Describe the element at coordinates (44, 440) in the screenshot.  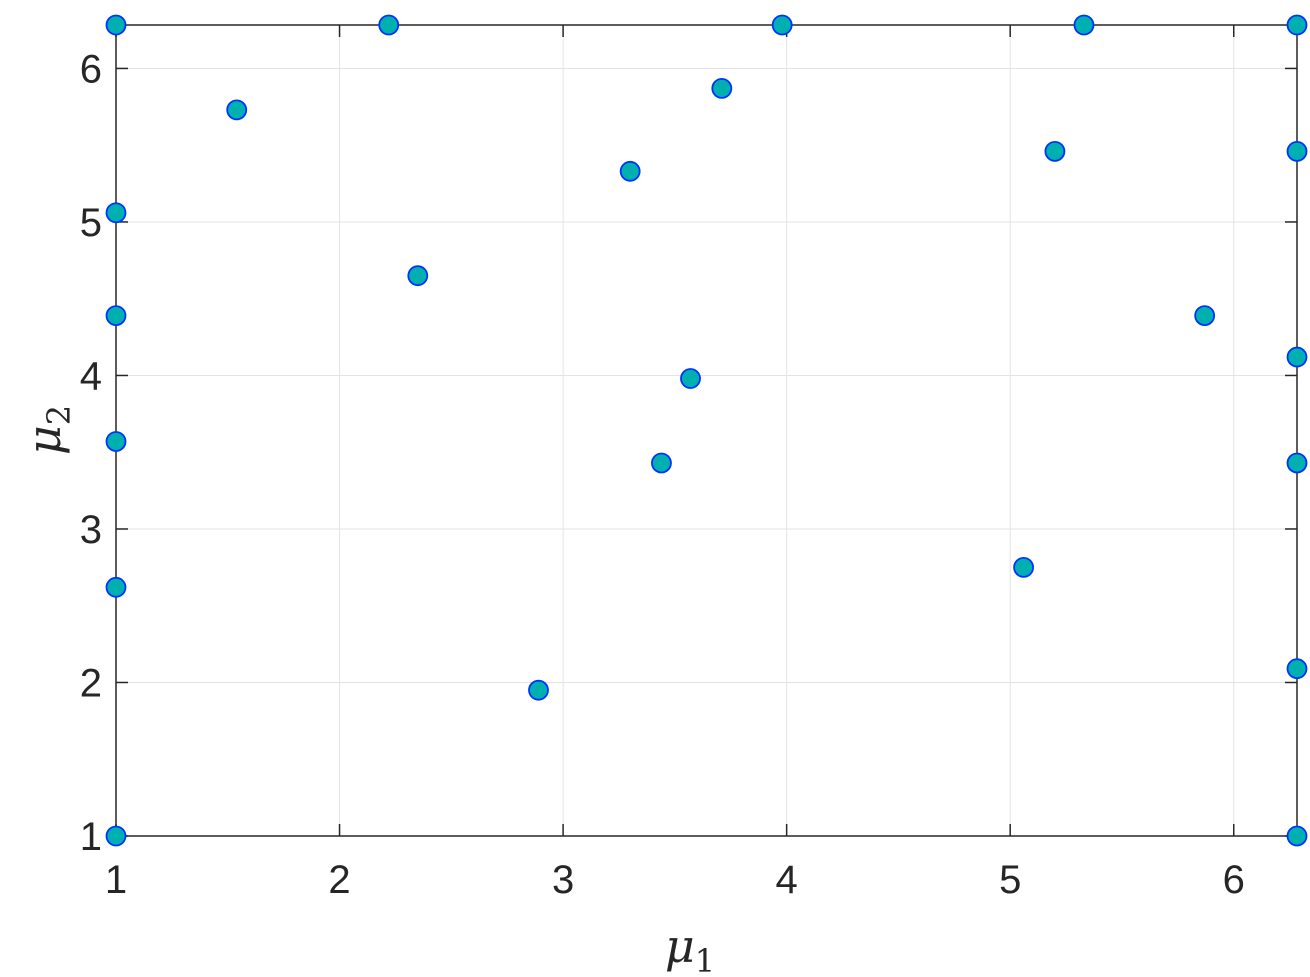
I see `y-axis-label-symbol: μ` at that location.